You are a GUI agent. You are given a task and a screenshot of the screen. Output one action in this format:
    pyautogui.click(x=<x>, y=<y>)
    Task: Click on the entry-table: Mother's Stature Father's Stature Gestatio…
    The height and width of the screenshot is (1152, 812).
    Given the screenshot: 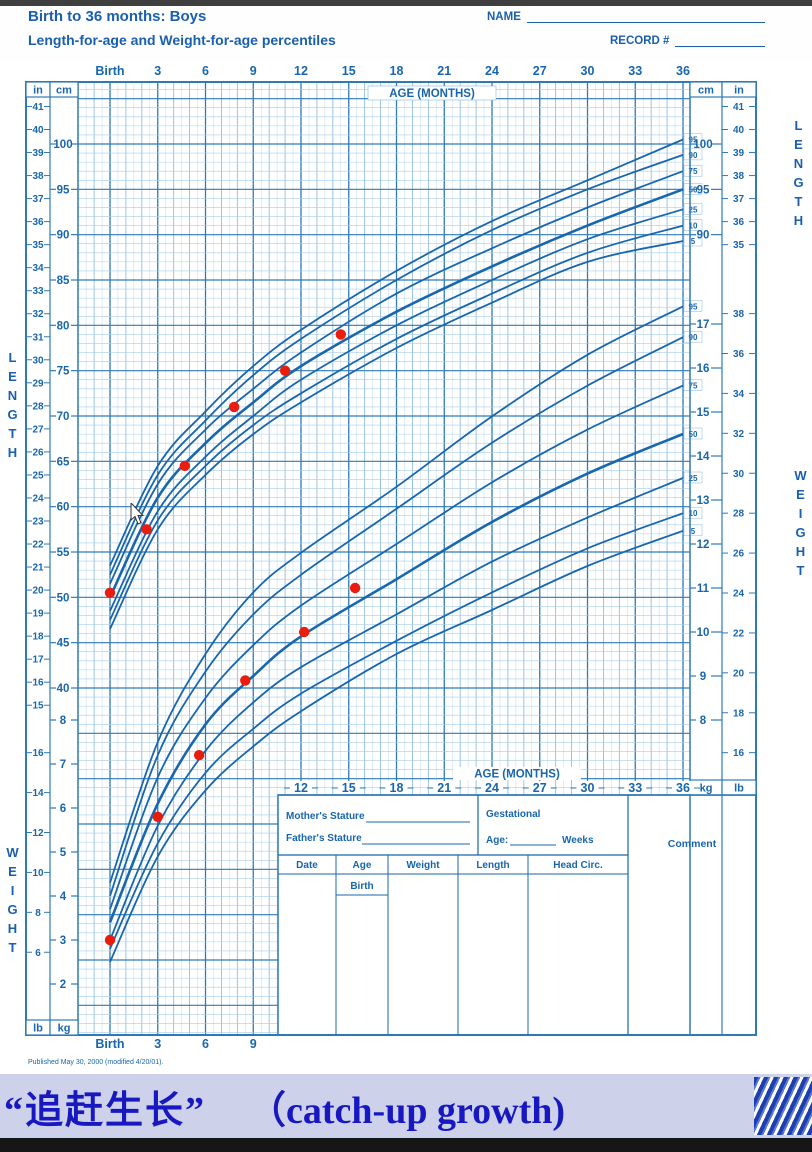 What is the action you would take?
    pyautogui.click(x=497, y=915)
    